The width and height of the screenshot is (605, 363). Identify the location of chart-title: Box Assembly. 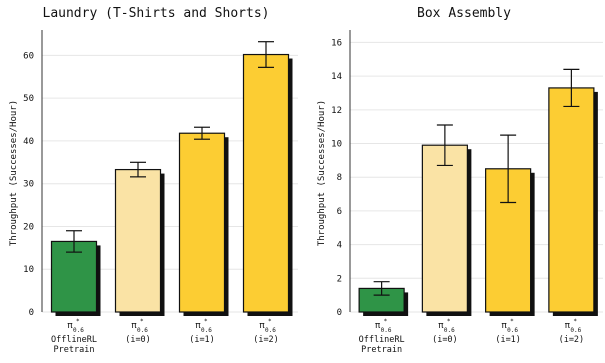
(464, 13).